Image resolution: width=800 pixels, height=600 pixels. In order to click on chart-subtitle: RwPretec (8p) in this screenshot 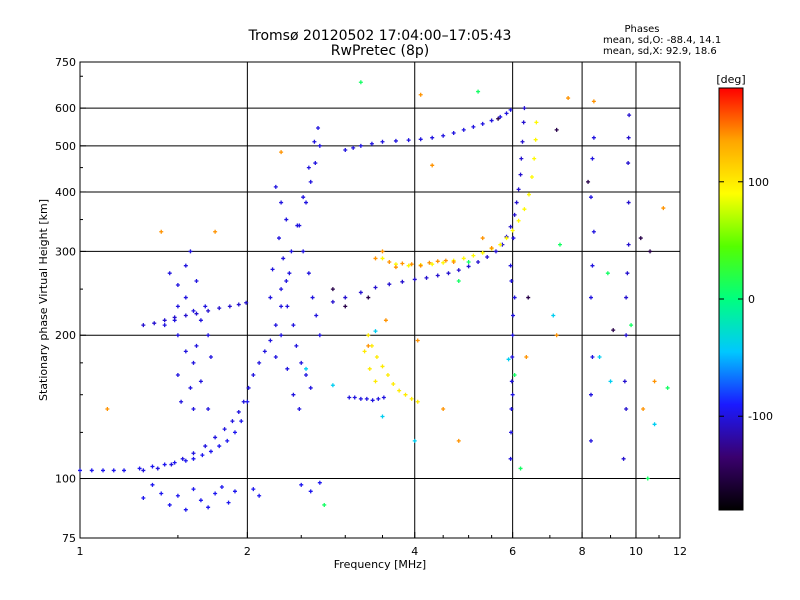, I will do `click(380, 51)`.